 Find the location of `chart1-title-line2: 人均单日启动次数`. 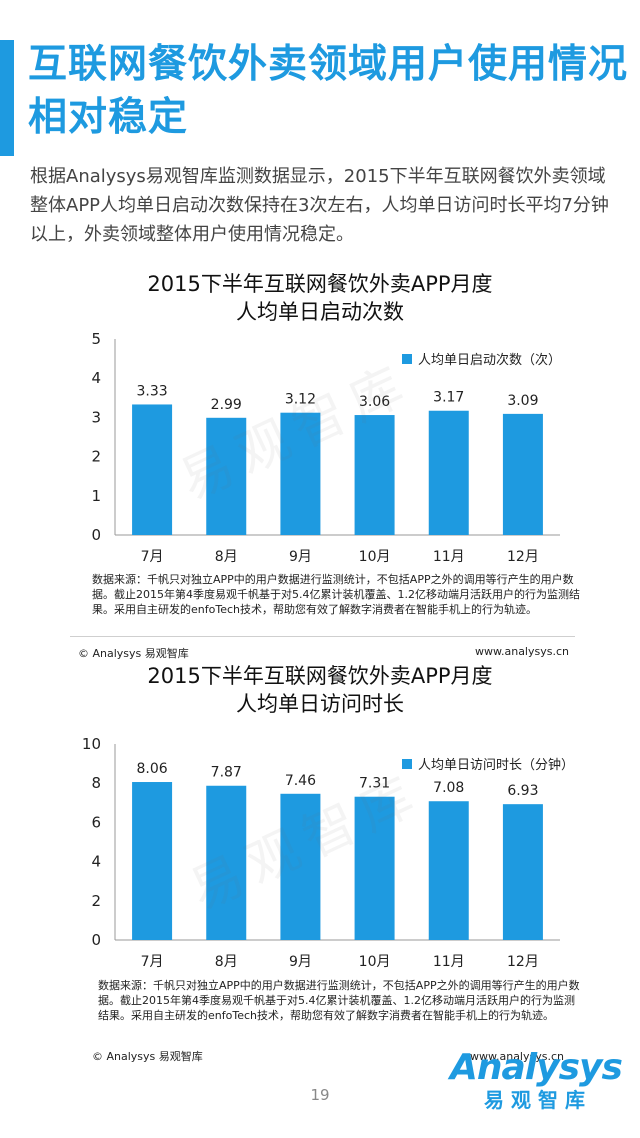

chart1-title-line2: 人均单日启动次数 is located at coordinates (320, 312).